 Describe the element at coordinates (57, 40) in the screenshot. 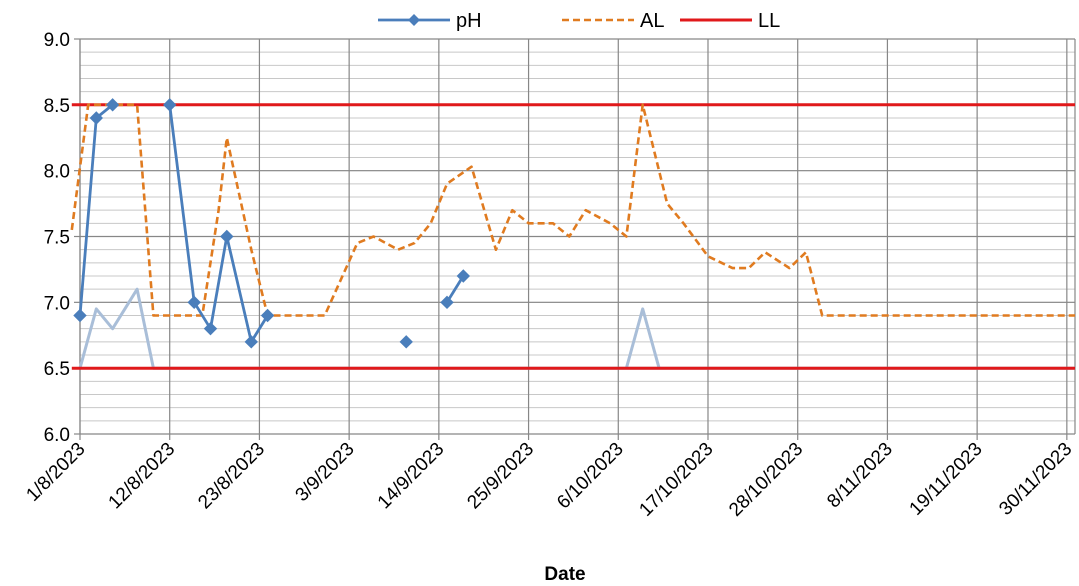

I see `y-tick-label: 9.0` at that location.